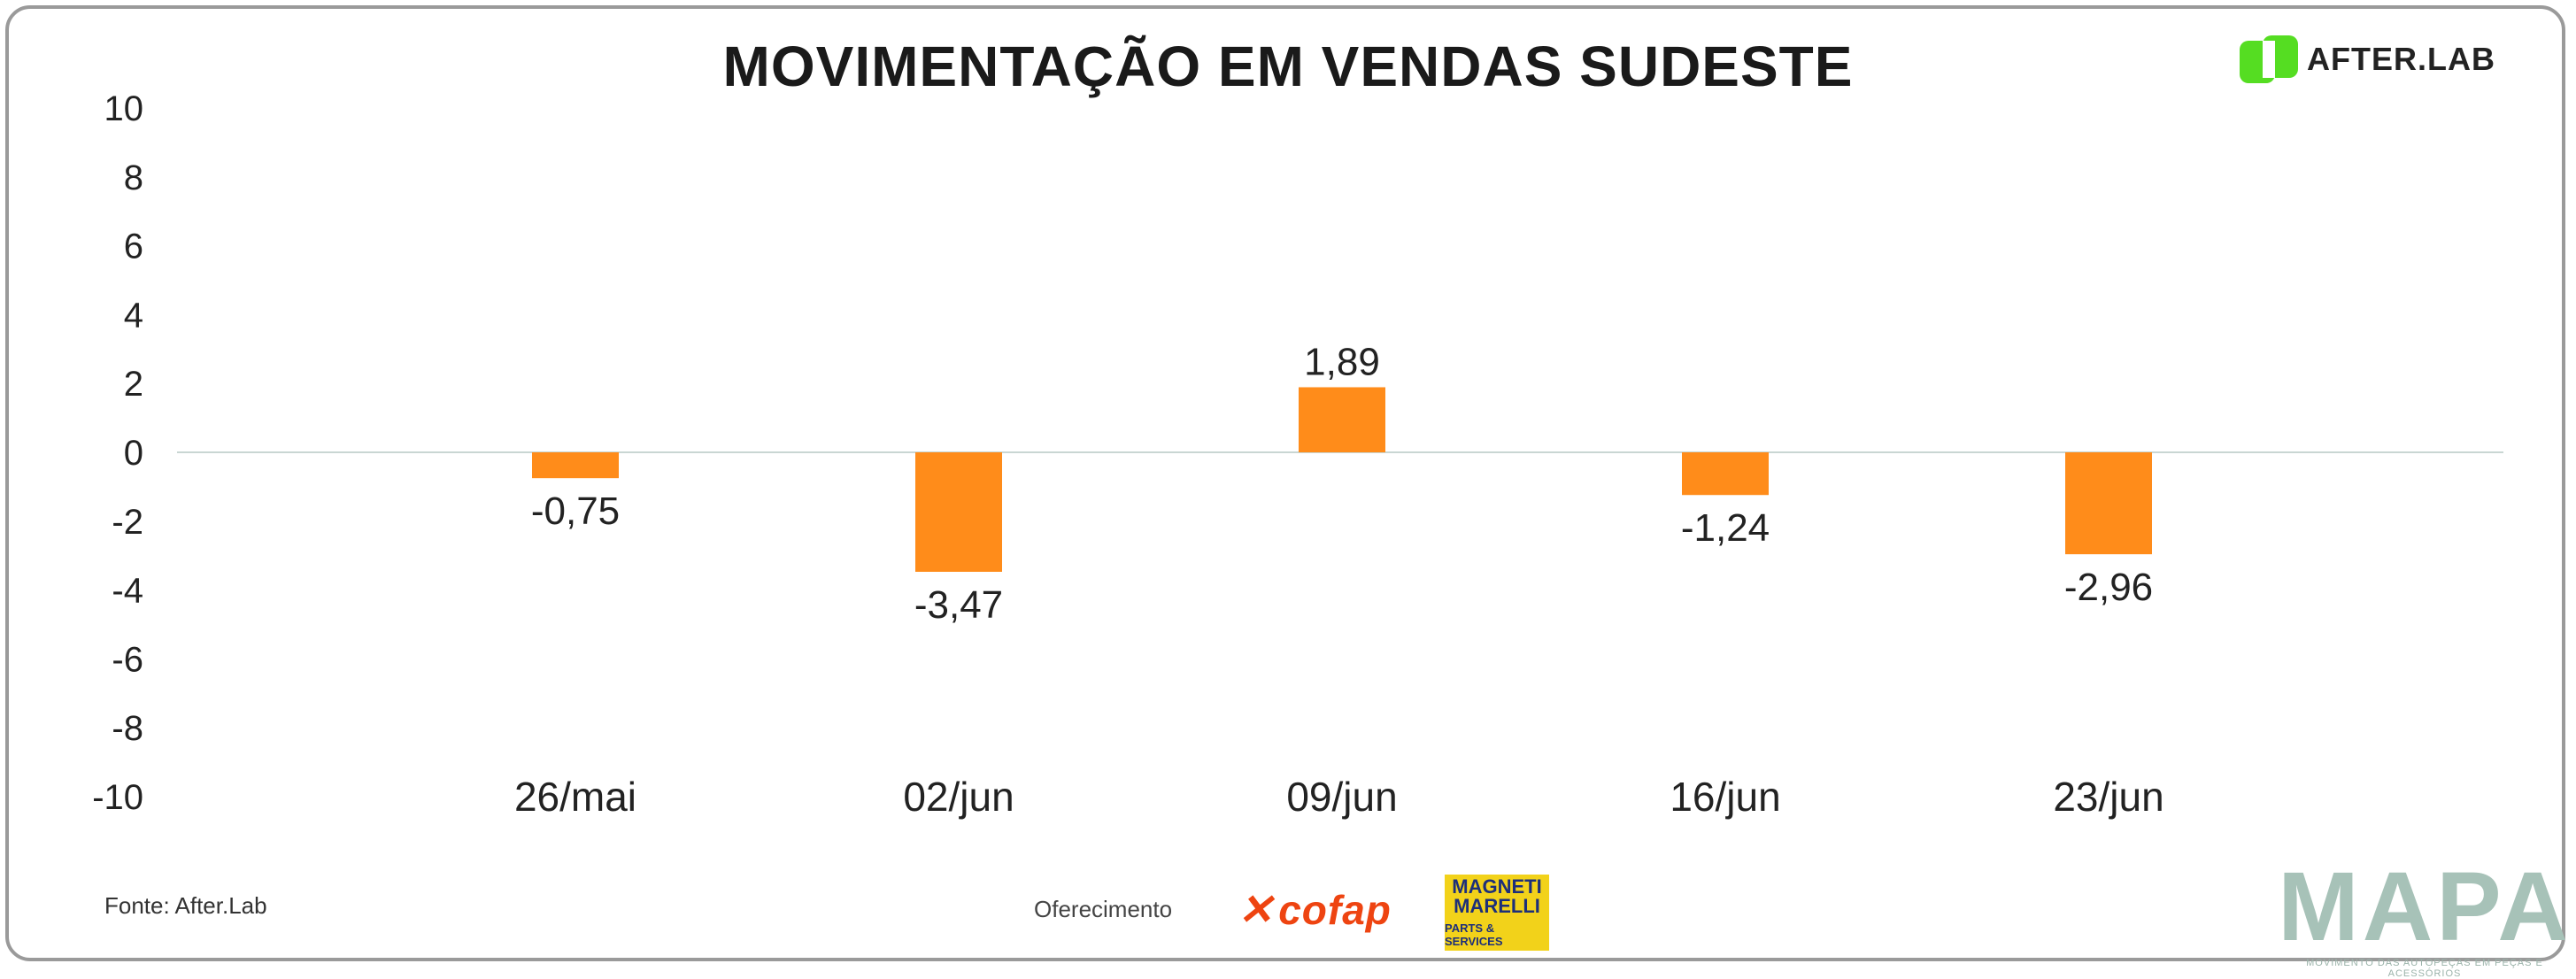 This screenshot has width=2576, height=979. What do you see at coordinates (133, 247) in the screenshot?
I see `y-tick-label: 6` at bounding box center [133, 247].